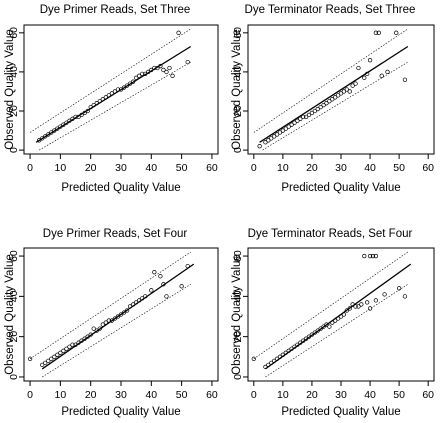  I want to click on x-tick-label: 20, so click(312, 168).